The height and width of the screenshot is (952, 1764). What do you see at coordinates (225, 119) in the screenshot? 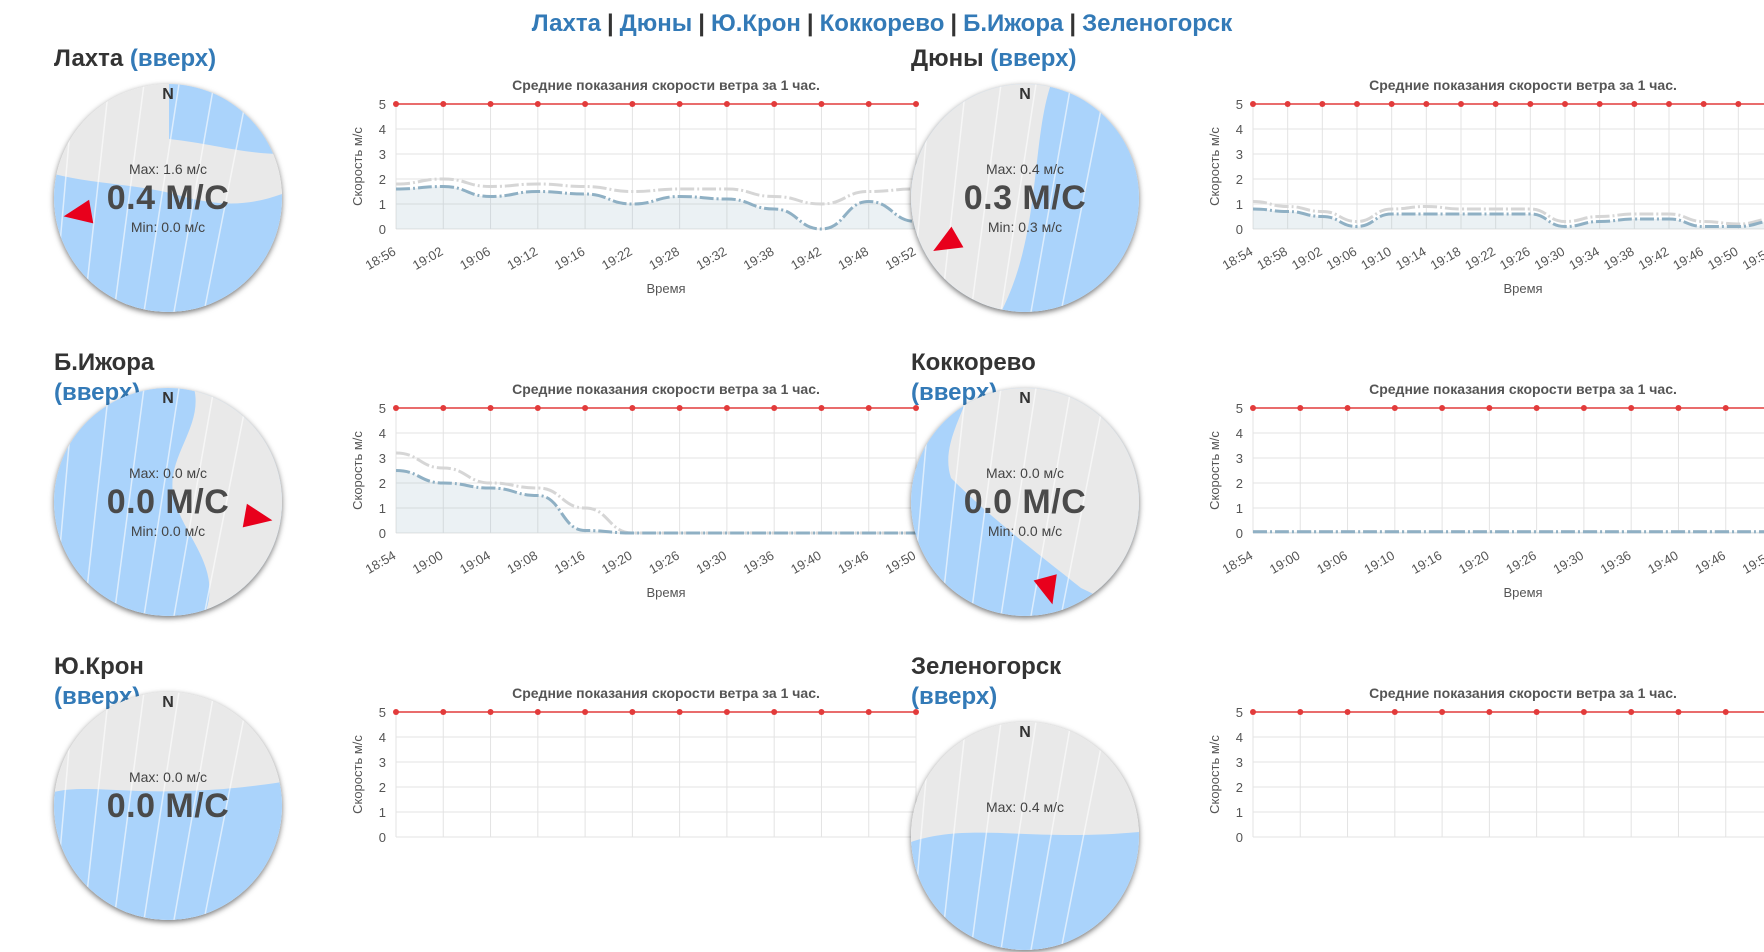
I see `water-area` at bounding box center [225, 119].